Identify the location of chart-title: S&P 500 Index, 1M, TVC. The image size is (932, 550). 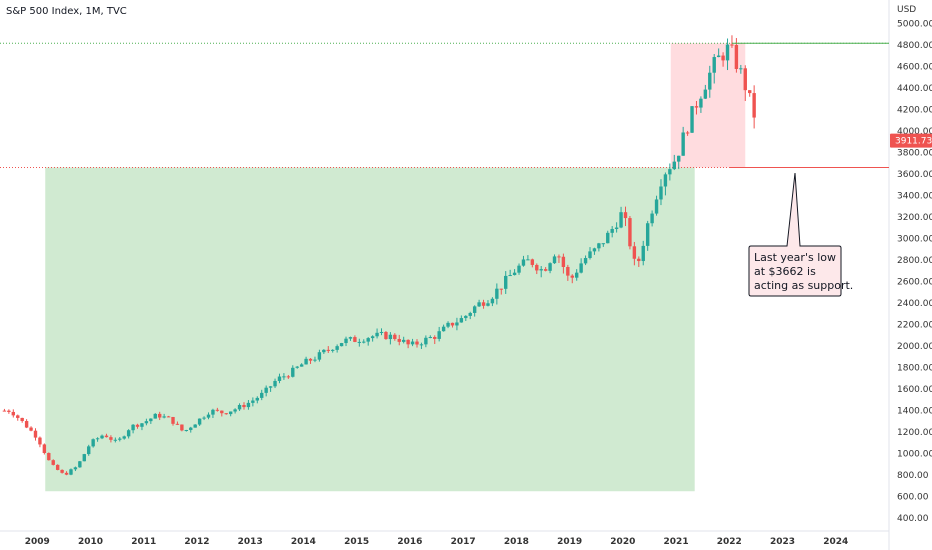
(66, 11).